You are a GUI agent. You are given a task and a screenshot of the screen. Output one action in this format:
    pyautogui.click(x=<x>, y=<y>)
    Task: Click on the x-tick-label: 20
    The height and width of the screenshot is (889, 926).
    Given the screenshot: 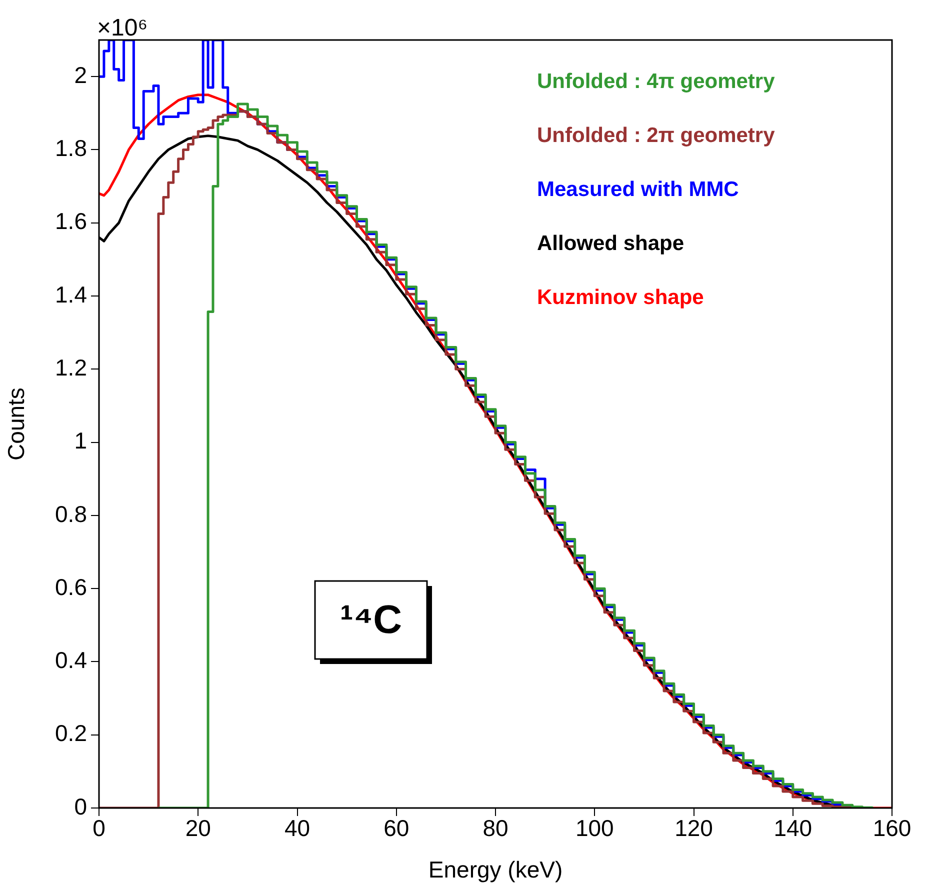 What is the action you would take?
    pyautogui.click(x=198, y=828)
    